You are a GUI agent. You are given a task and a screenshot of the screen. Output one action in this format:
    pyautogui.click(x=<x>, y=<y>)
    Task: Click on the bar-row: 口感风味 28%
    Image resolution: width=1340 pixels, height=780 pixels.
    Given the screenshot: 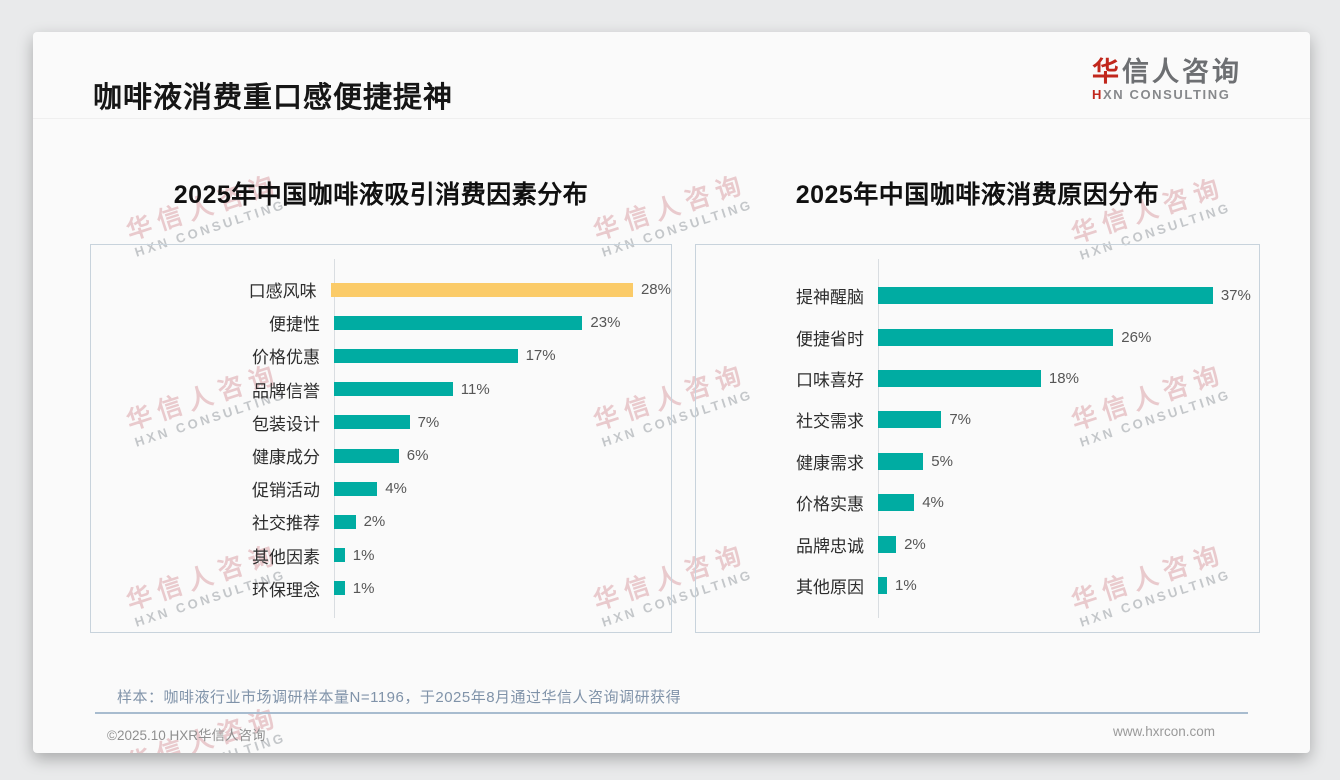 What is the action you would take?
    pyautogui.click(x=381, y=289)
    